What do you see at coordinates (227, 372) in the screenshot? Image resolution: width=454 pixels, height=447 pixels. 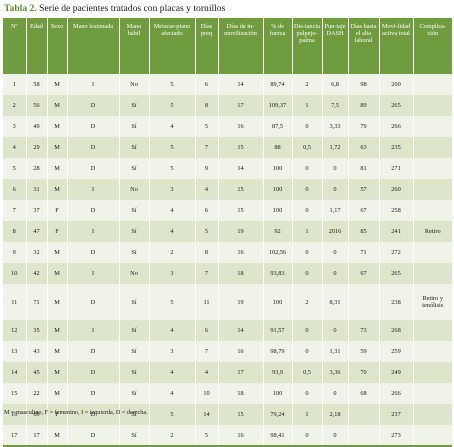 I see `table-row: 14 45 M D Sí 4 4 17 93,9 0,5 3,36 70 249` at bounding box center [227, 372].